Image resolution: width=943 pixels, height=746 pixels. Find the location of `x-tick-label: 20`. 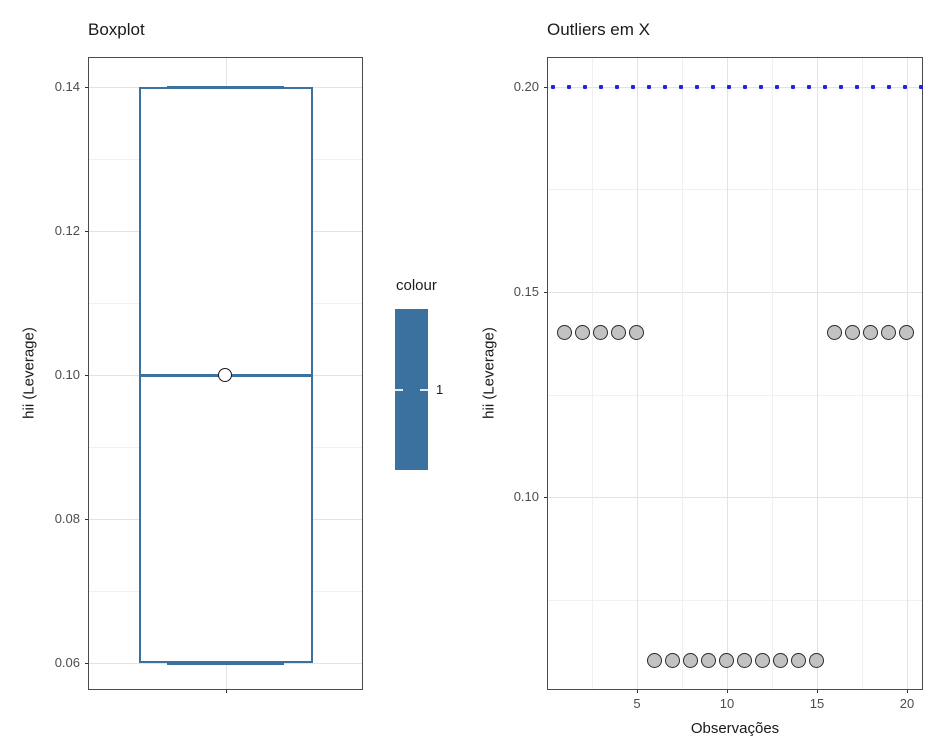

x-tick-label: 20 is located at coordinates (907, 703).